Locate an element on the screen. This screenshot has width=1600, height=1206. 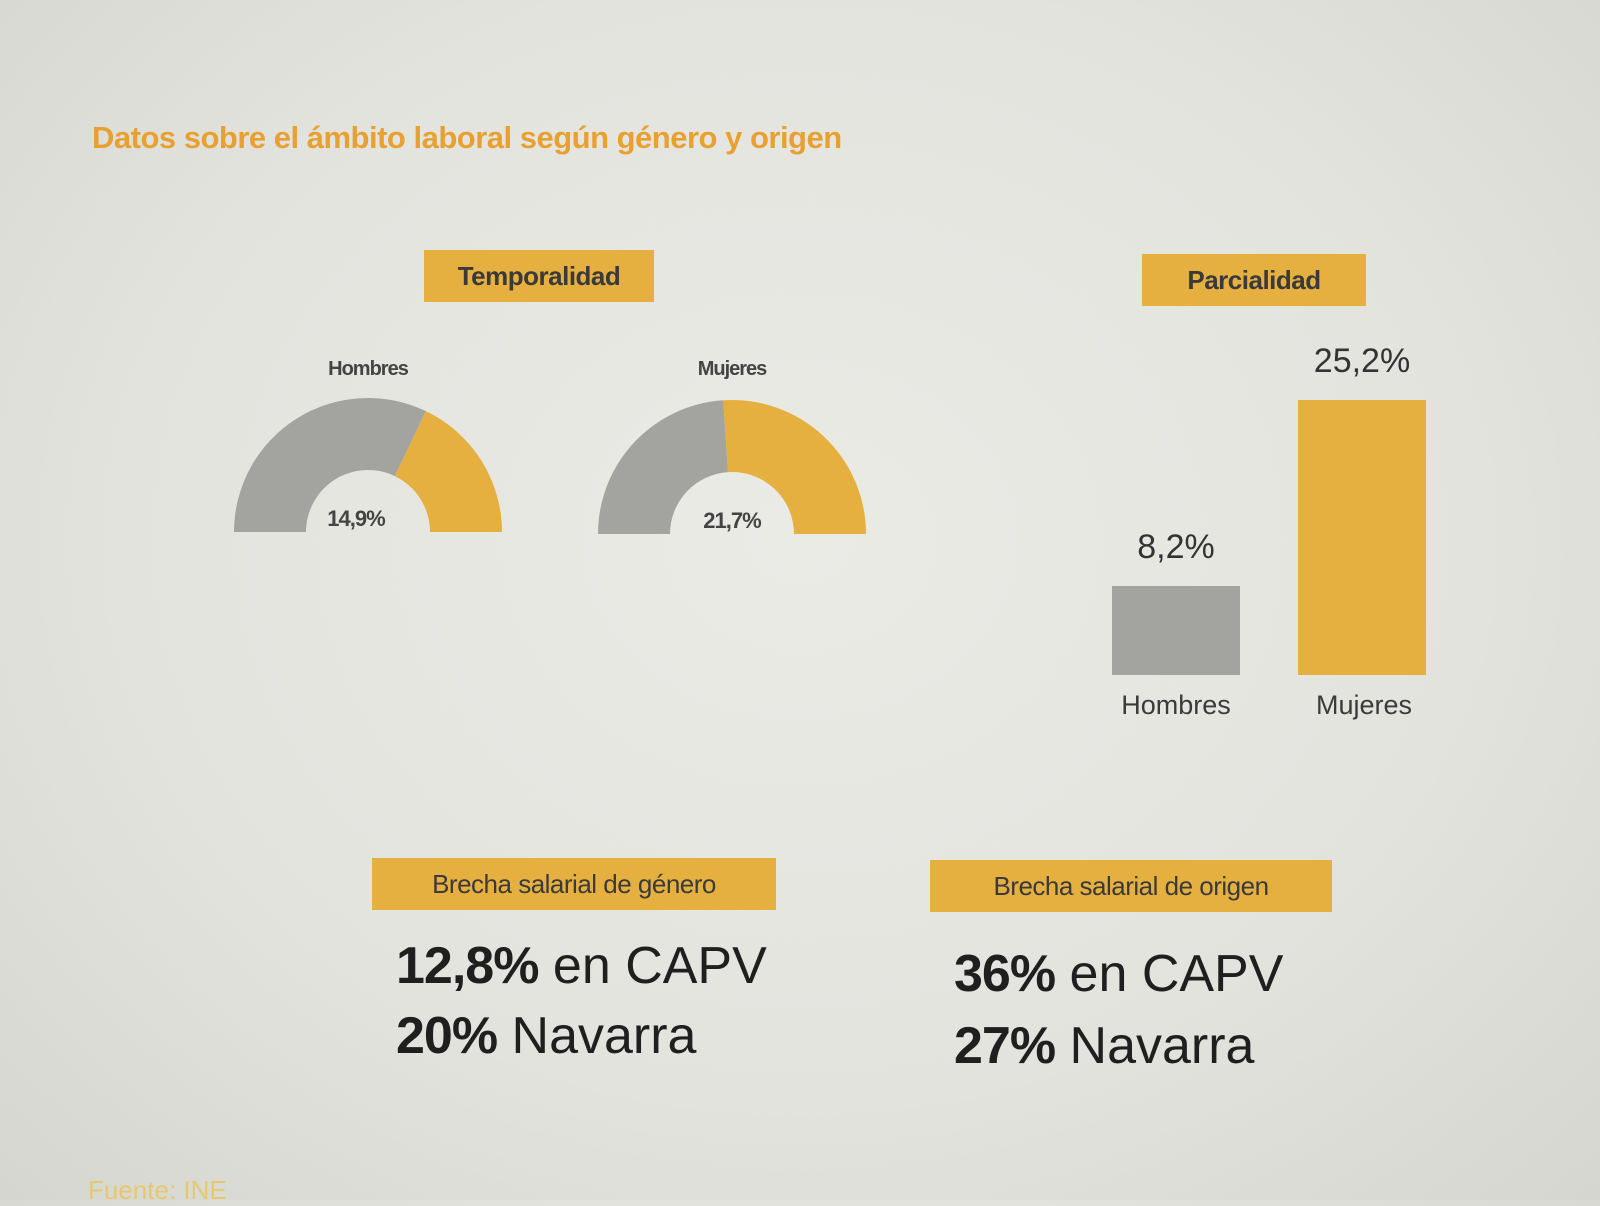
brecha-origen-navarra: 27% Navarra is located at coordinates (1104, 1046).